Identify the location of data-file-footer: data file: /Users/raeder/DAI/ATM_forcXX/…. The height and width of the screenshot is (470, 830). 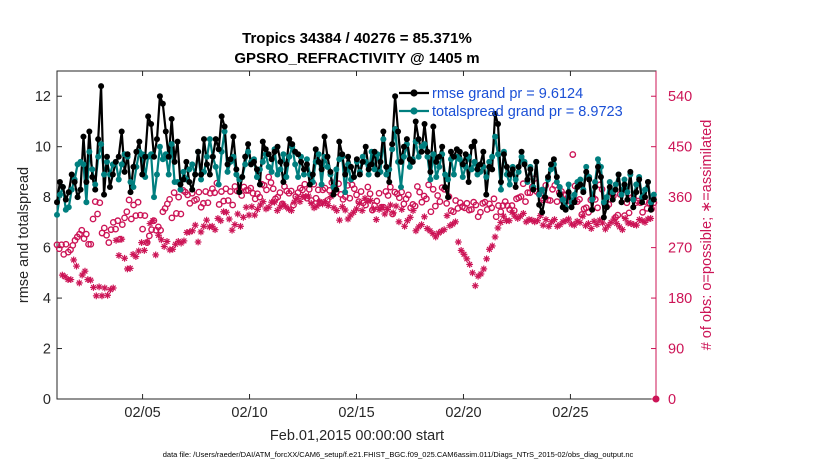
(398, 454).